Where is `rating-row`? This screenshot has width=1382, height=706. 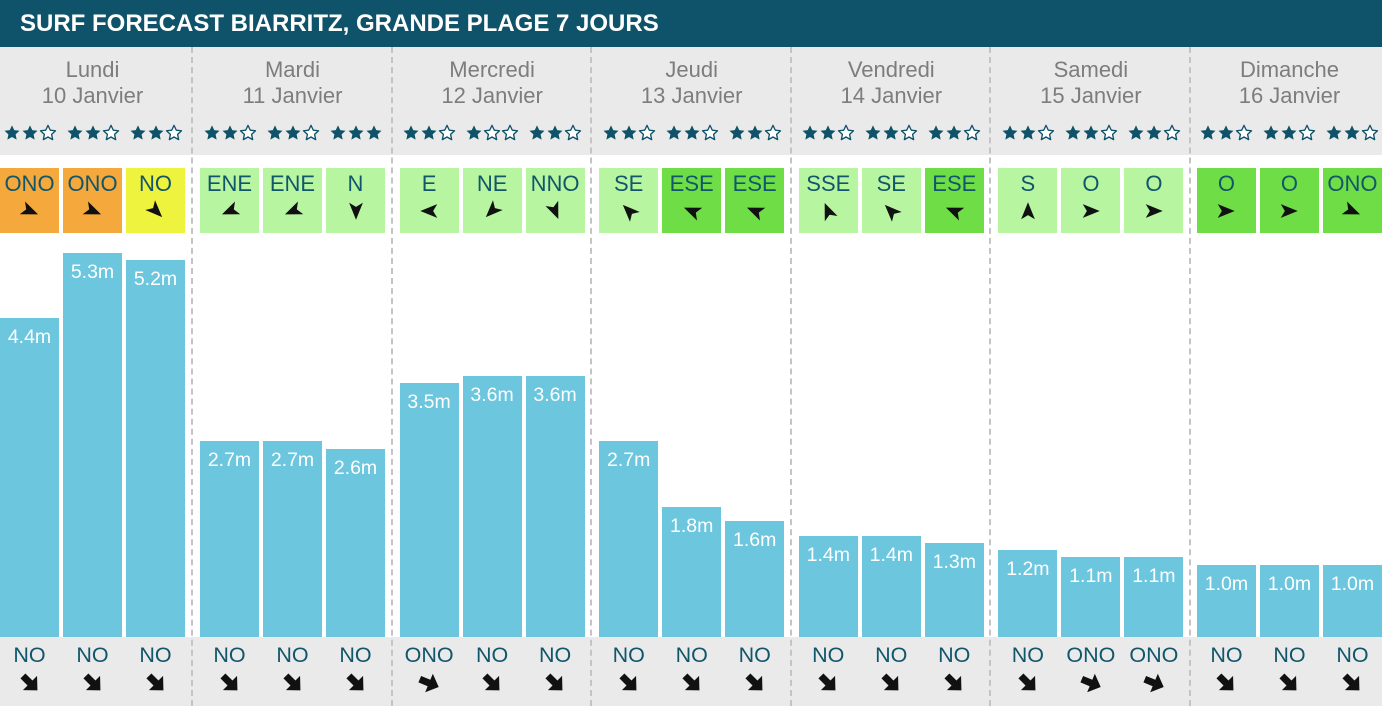
rating-row is located at coordinates (292, 133).